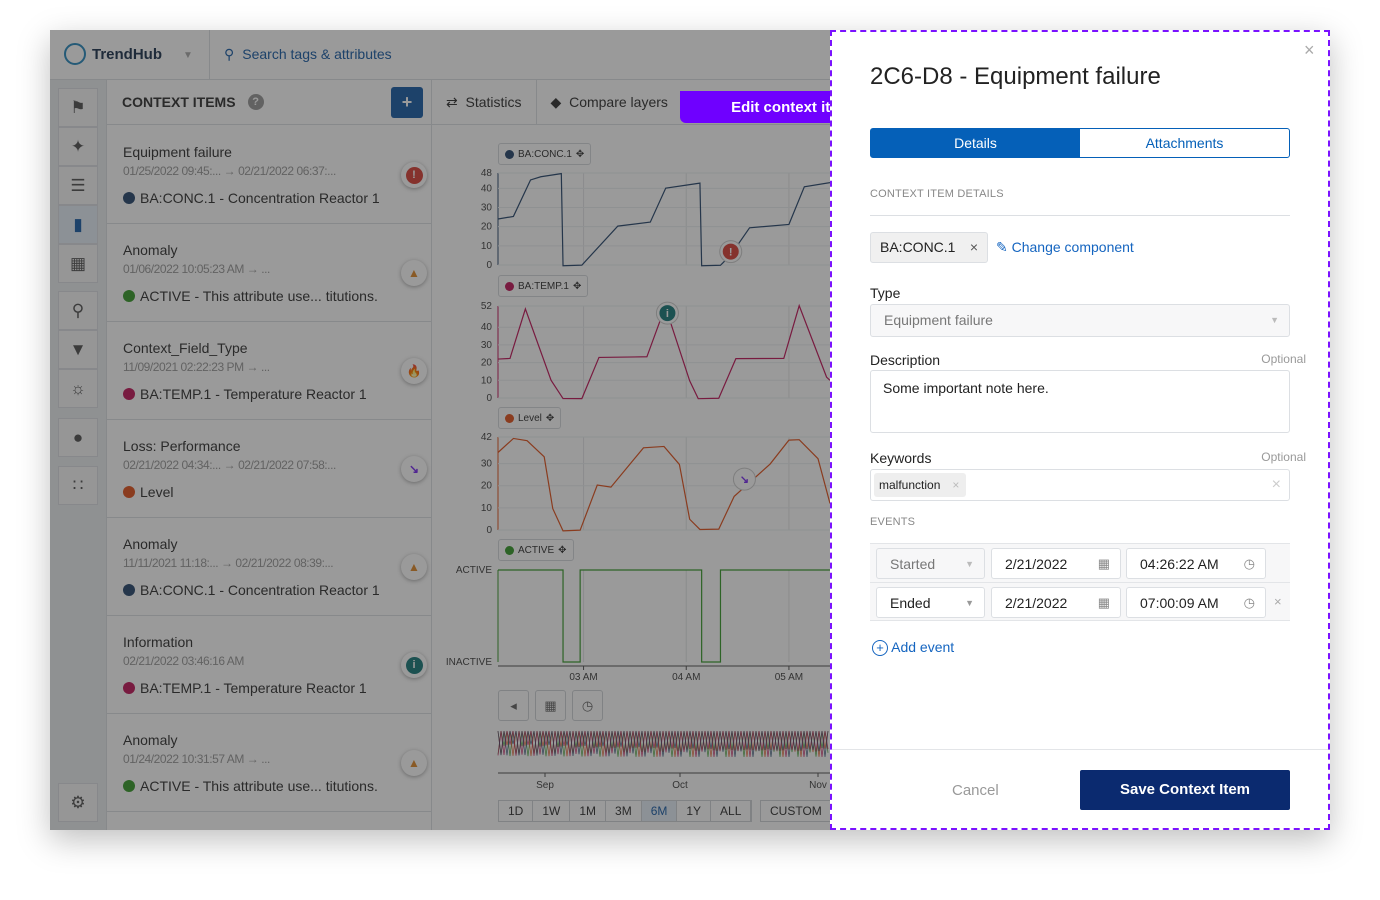 The image size is (1380, 900). I want to click on add-event-button: + Add event, so click(913, 647).